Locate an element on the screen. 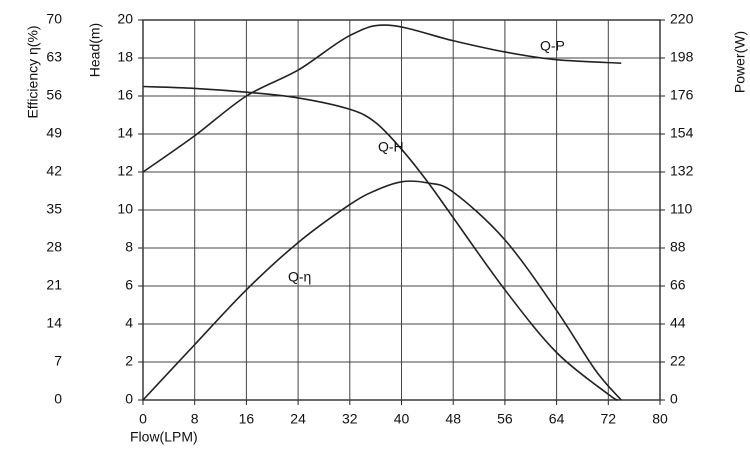 The image size is (750, 460). x-tick-label: 48 is located at coordinates (453, 419).